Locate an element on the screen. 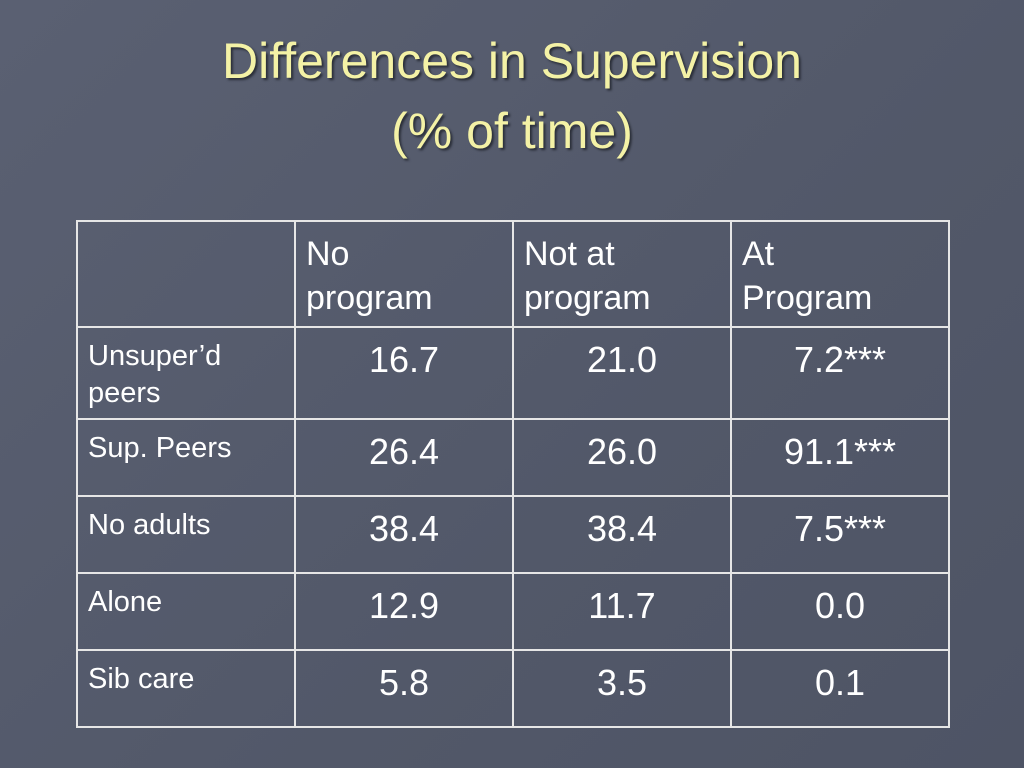 This screenshot has width=1024, height=768. table-cell: 11.7 is located at coordinates (622, 611).